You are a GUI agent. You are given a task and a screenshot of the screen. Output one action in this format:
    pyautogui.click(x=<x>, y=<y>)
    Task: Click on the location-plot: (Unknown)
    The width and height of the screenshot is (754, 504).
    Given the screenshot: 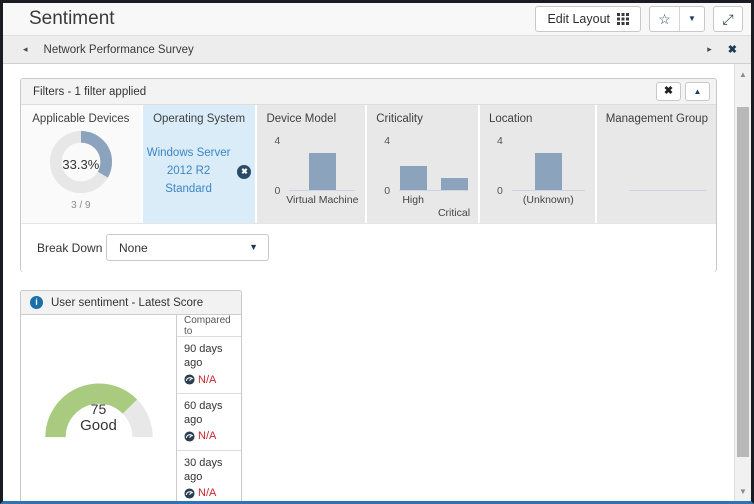 What is the action you would take?
    pyautogui.click(x=548, y=173)
    